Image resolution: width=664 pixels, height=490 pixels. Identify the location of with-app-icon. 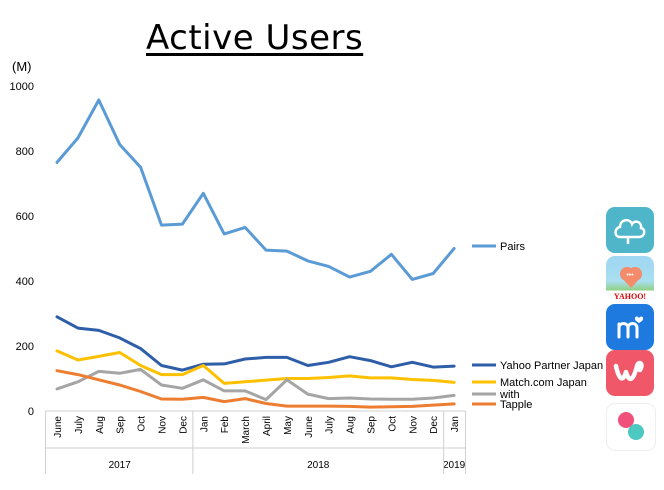
(630, 373).